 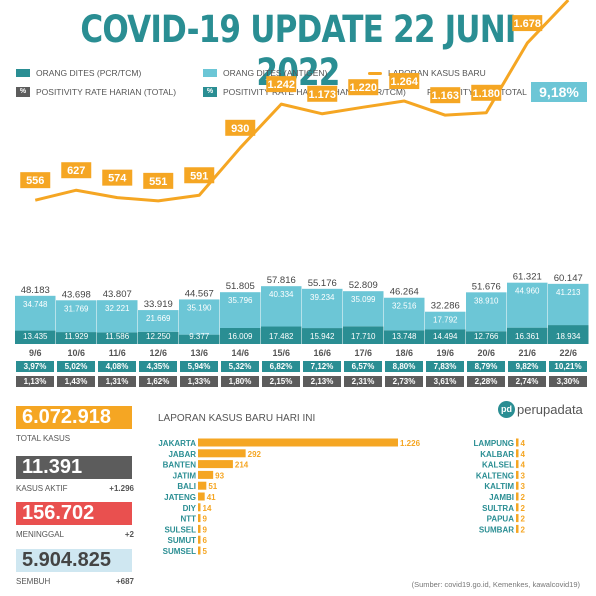 What do you see at coordinates (76, 336) in the screenshot?
I see `pcr-bar-label: 11.929` at bounding box center [76, 336].